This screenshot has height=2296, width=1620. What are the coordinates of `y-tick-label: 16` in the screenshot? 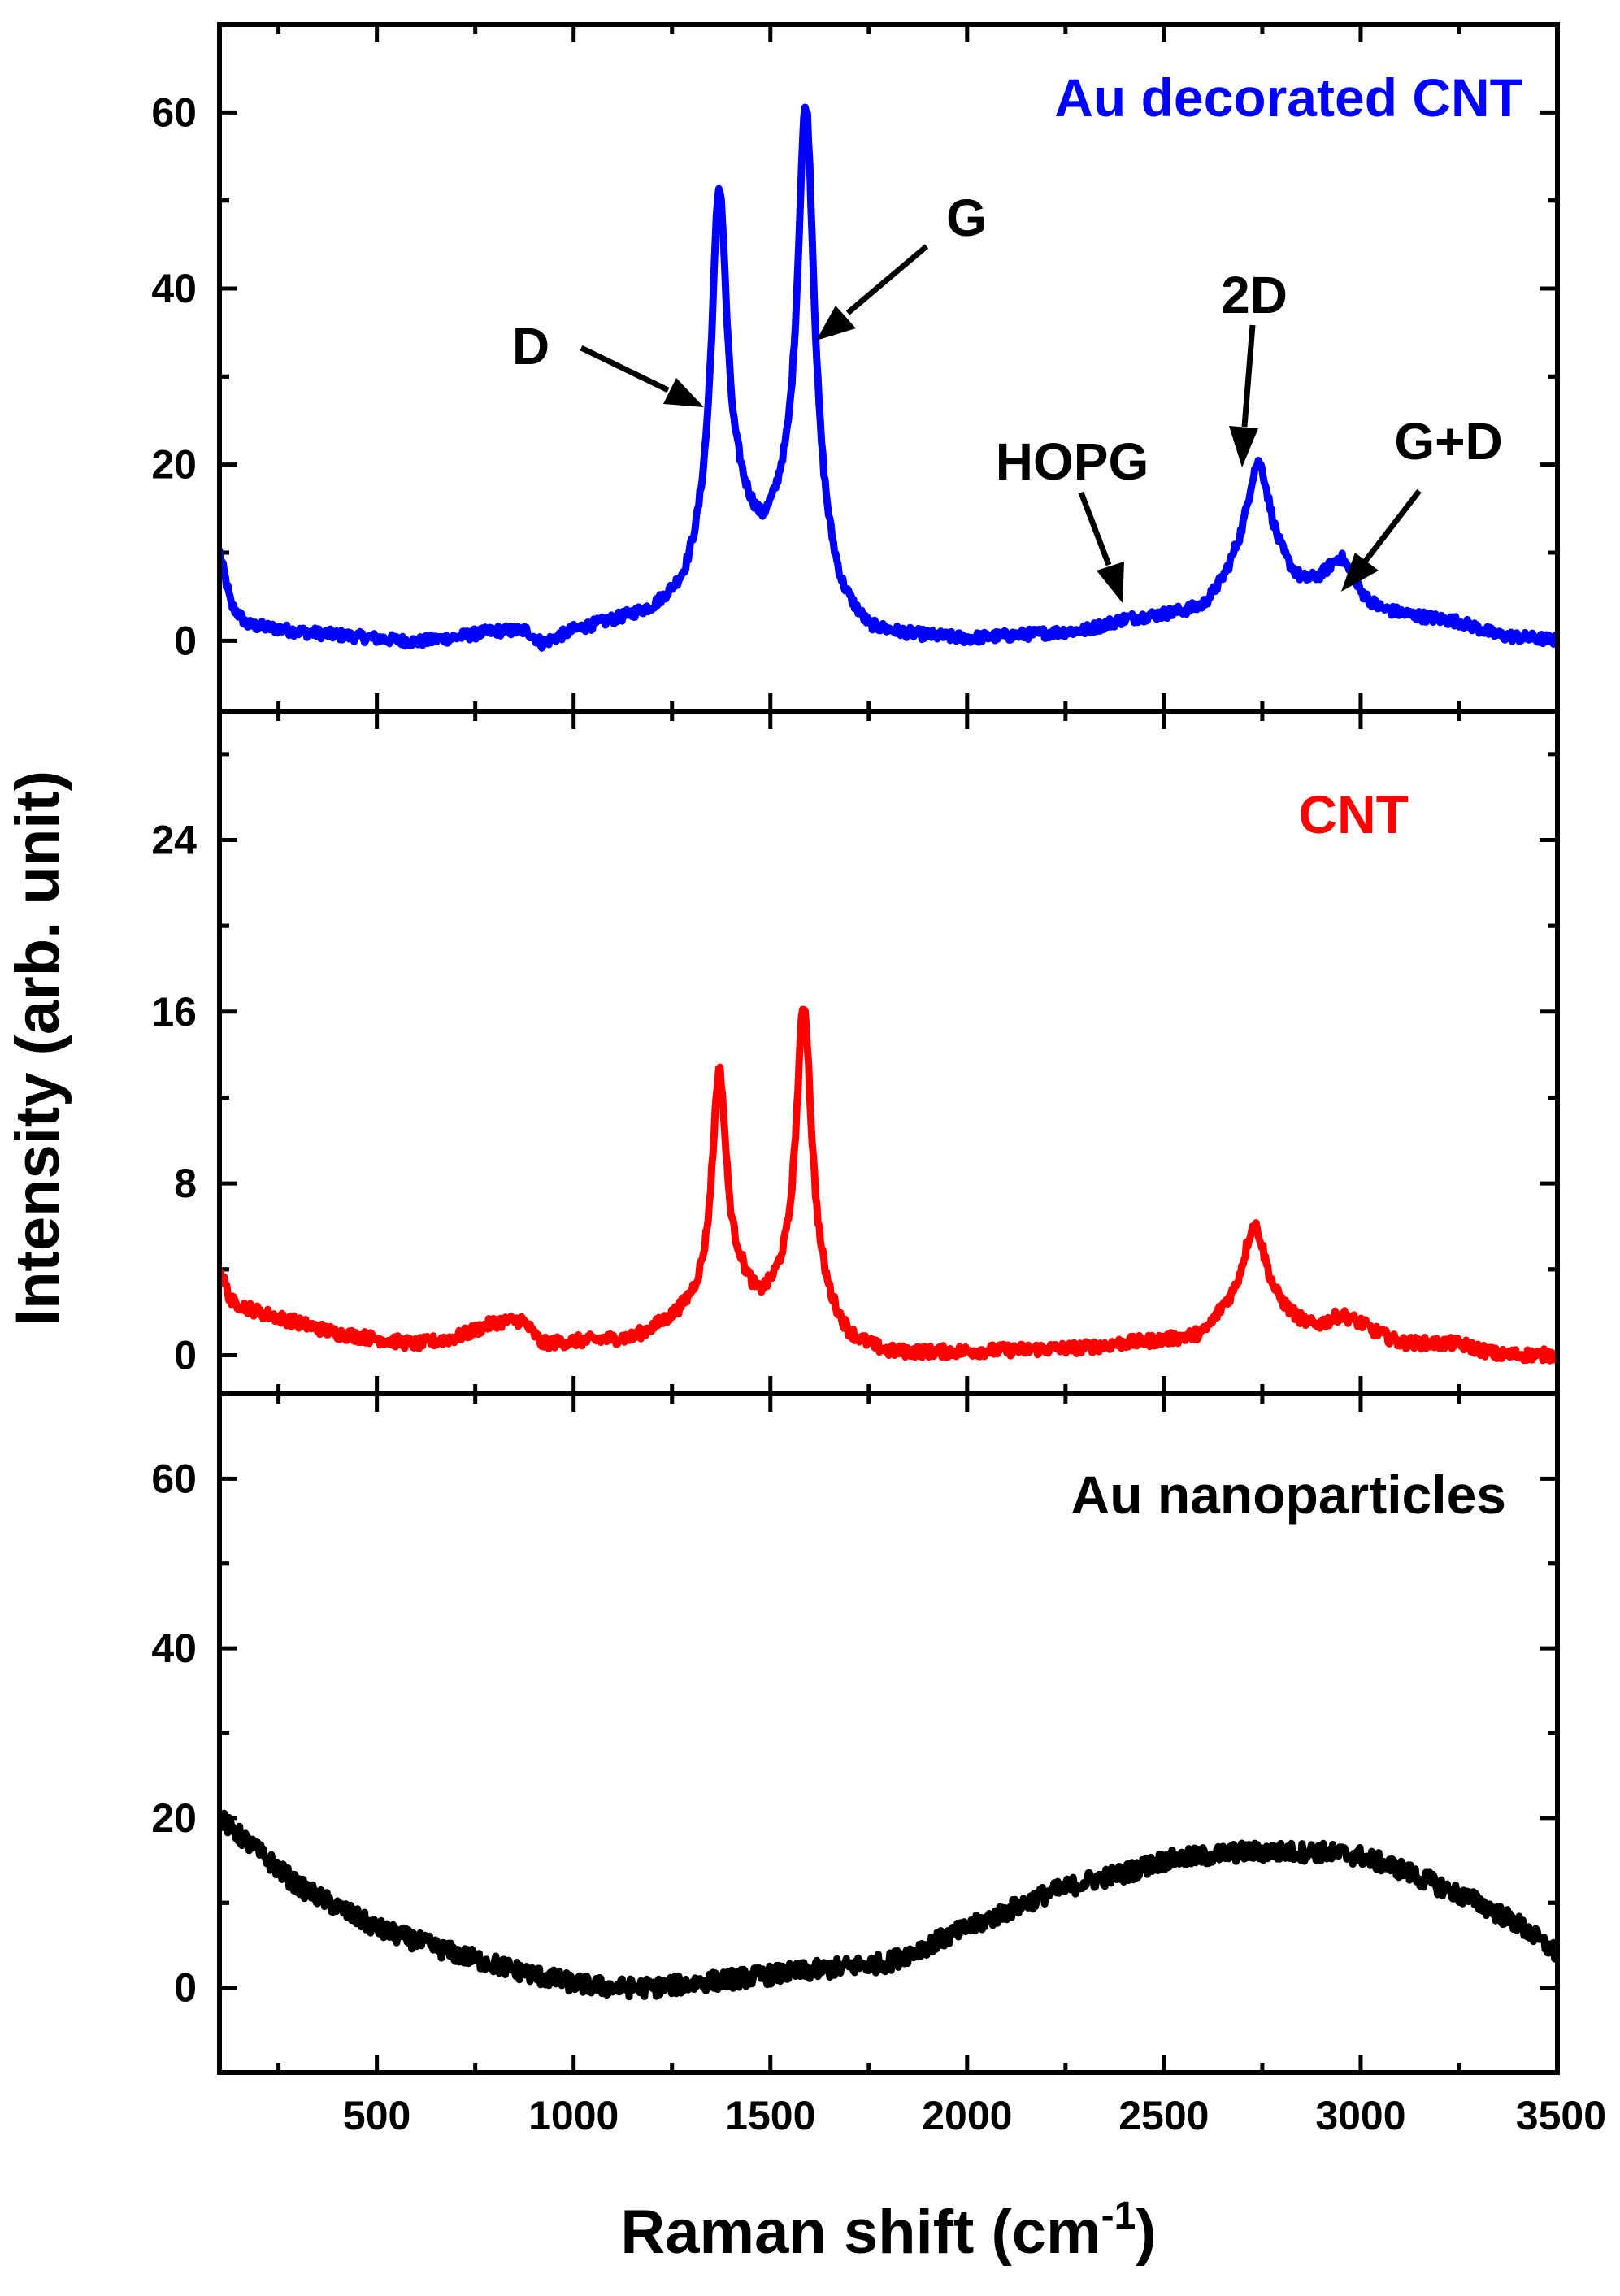 It's located at (174, 1012).